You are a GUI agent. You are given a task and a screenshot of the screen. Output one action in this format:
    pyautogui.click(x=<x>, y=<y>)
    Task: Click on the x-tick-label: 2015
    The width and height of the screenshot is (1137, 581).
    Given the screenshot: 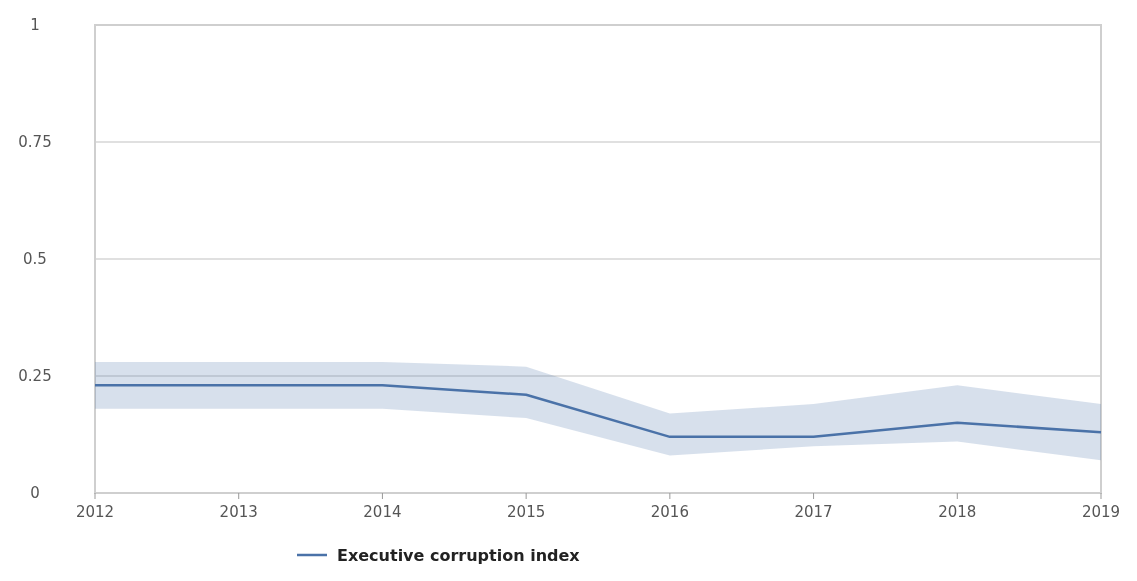 What is the action you would take?
    pyautogui.click(x=526, y=512)
    